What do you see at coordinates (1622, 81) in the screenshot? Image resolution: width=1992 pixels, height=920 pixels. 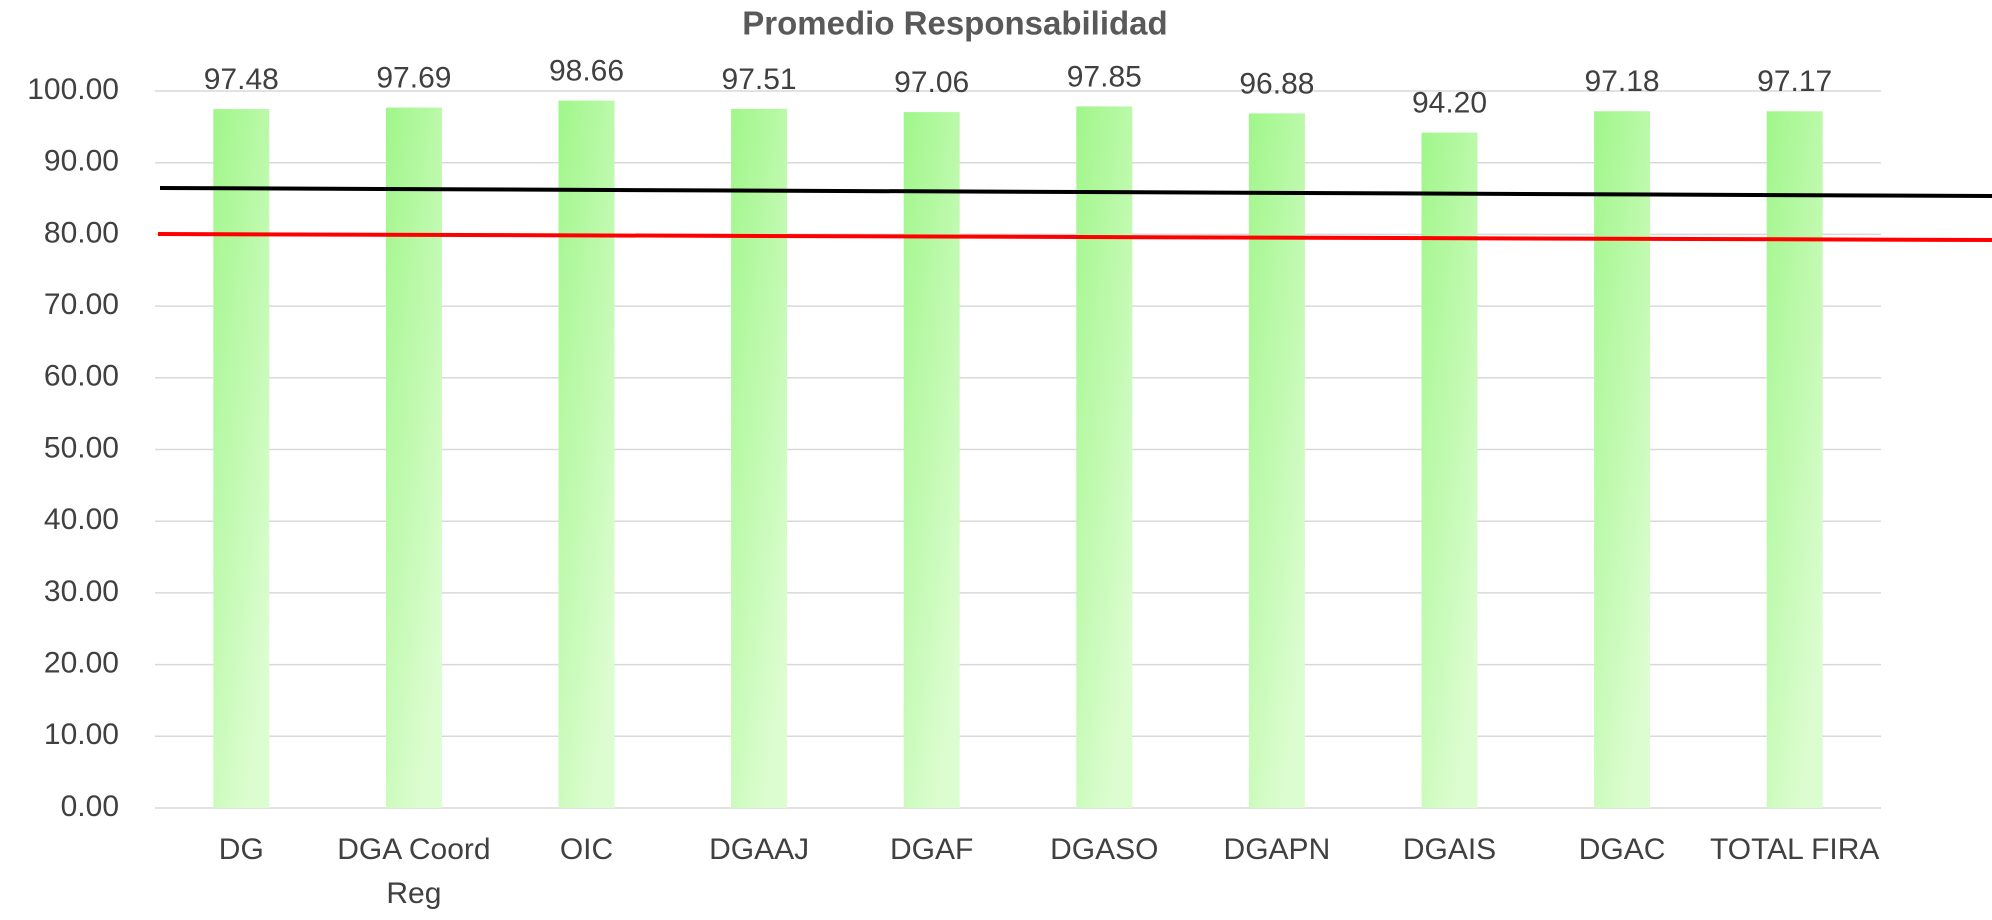 I see `data-label: 97.18` at bounding box center [1622, 81].